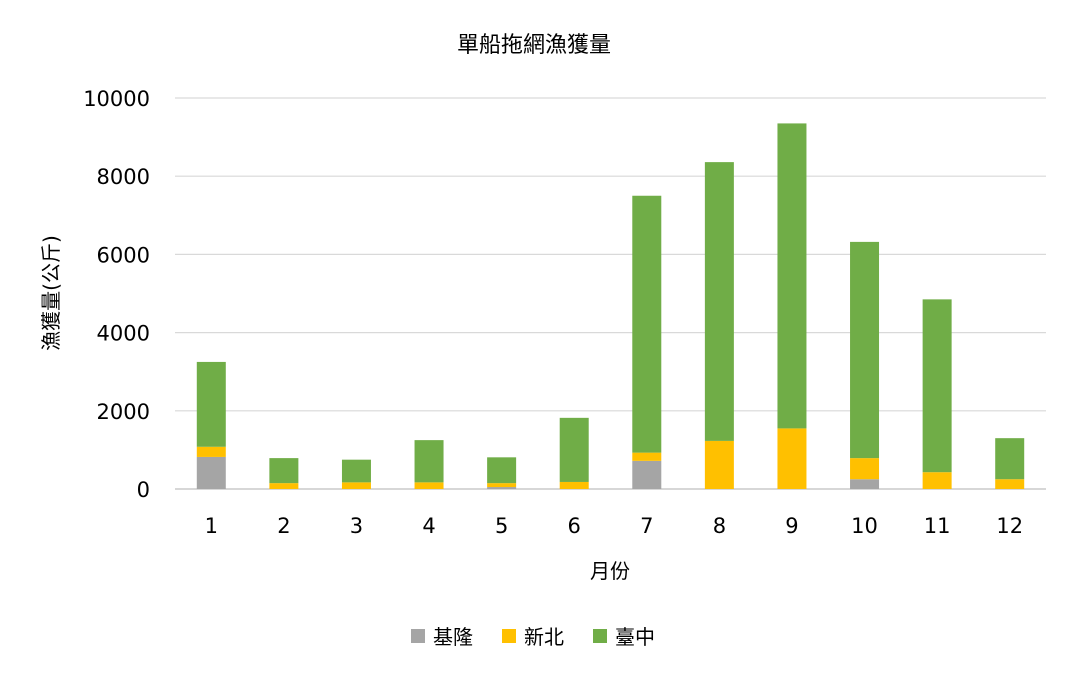 The height and width of the screenshot is (677, 1069). What do you see at coordinates (453, 637) in the screenshot?
I see `legend-label: 基隆` at bounding box center [453, 637].